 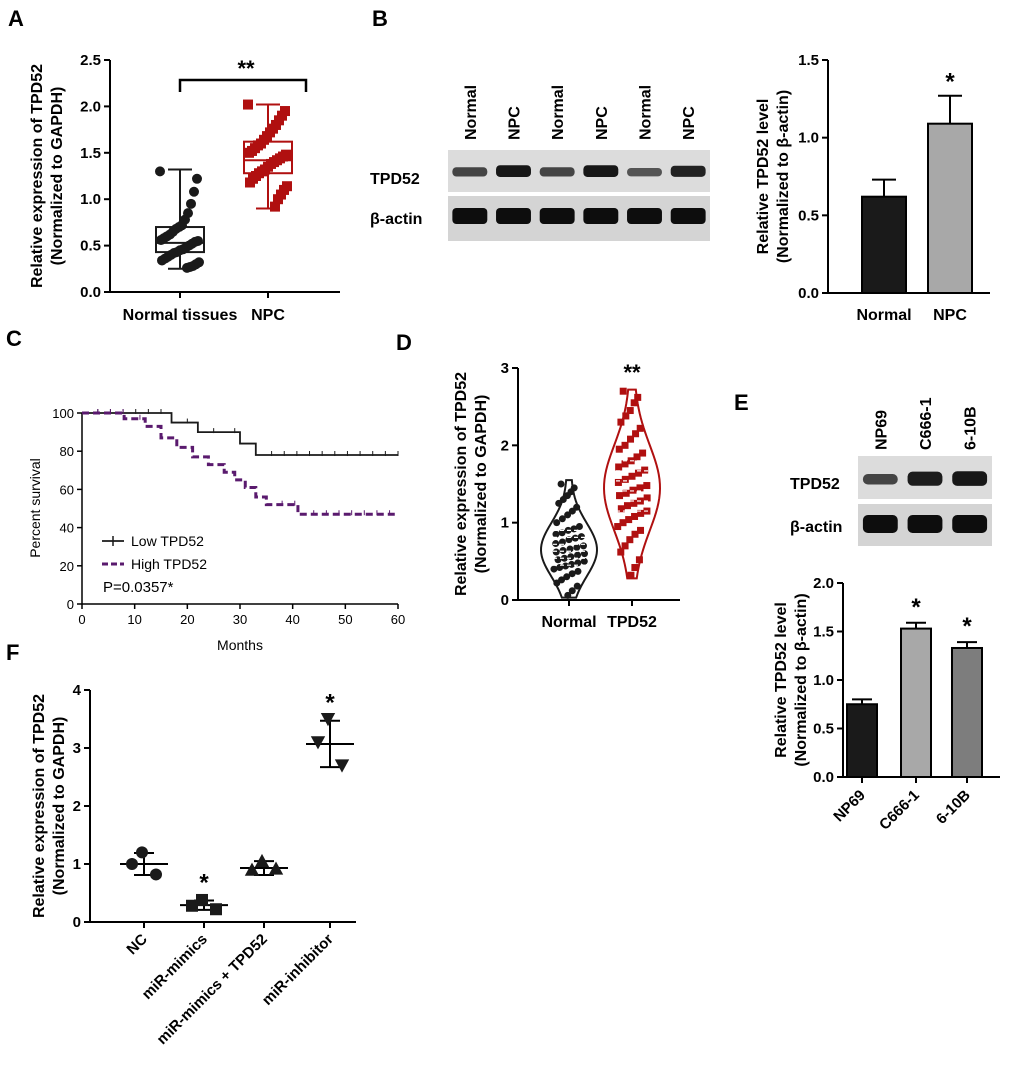 I want to click on panel-letter-f: F, so click(x=12, y=652).